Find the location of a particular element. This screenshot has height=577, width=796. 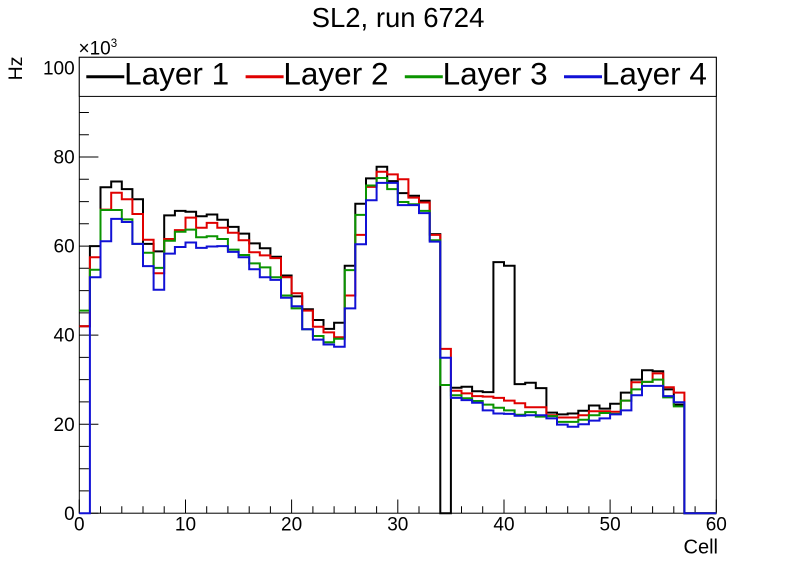

svg-text: 10 is located at coordinates (185, 524).